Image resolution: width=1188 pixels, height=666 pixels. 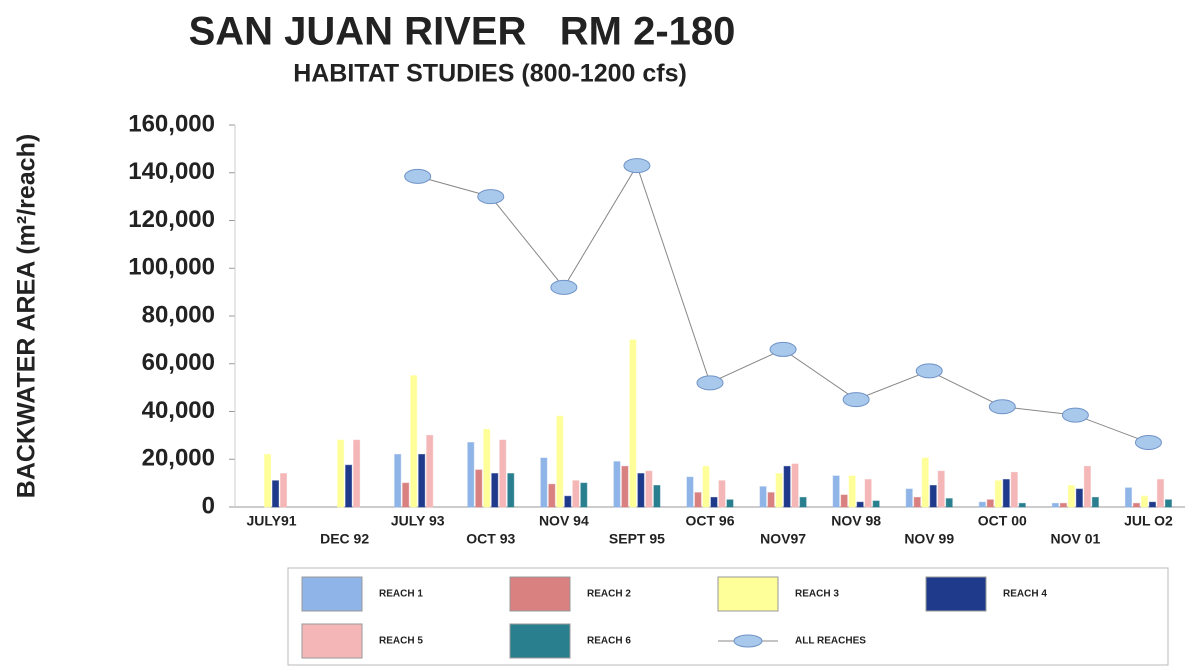 What do you see at coordinates (171, 171) in the screenshot?
I see `y-tick-label: 140,000` at bounding box center [171, 171].